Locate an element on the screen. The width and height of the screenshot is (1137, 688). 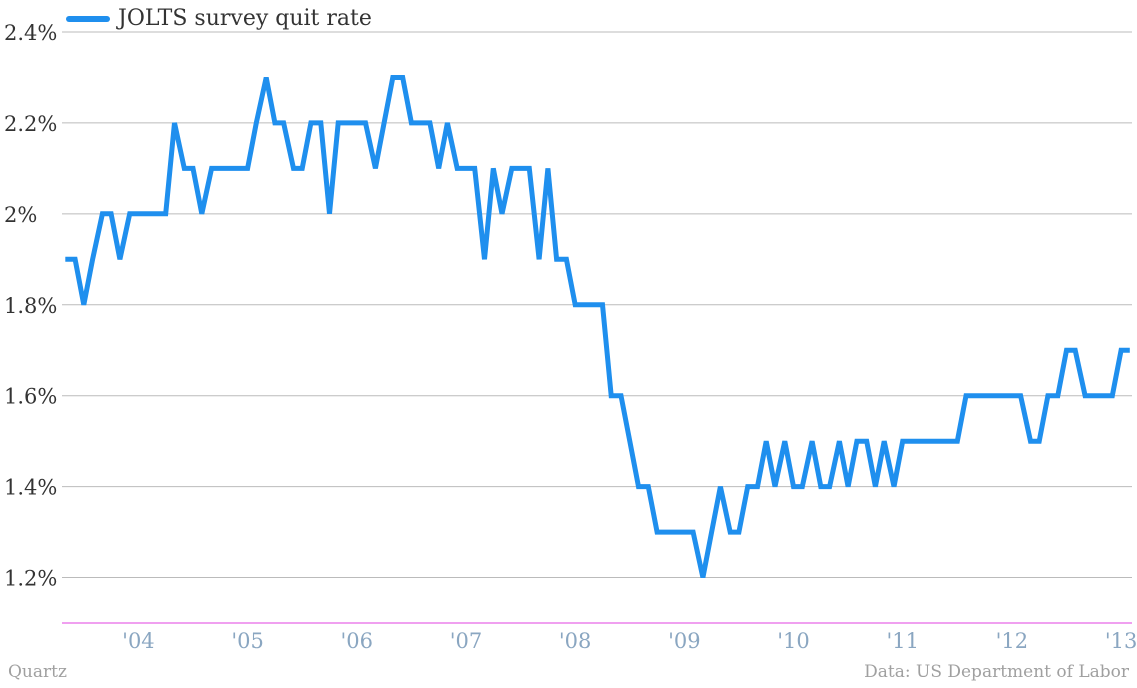
y-tick-label: 2.2% is located at coordinates (30, 124).